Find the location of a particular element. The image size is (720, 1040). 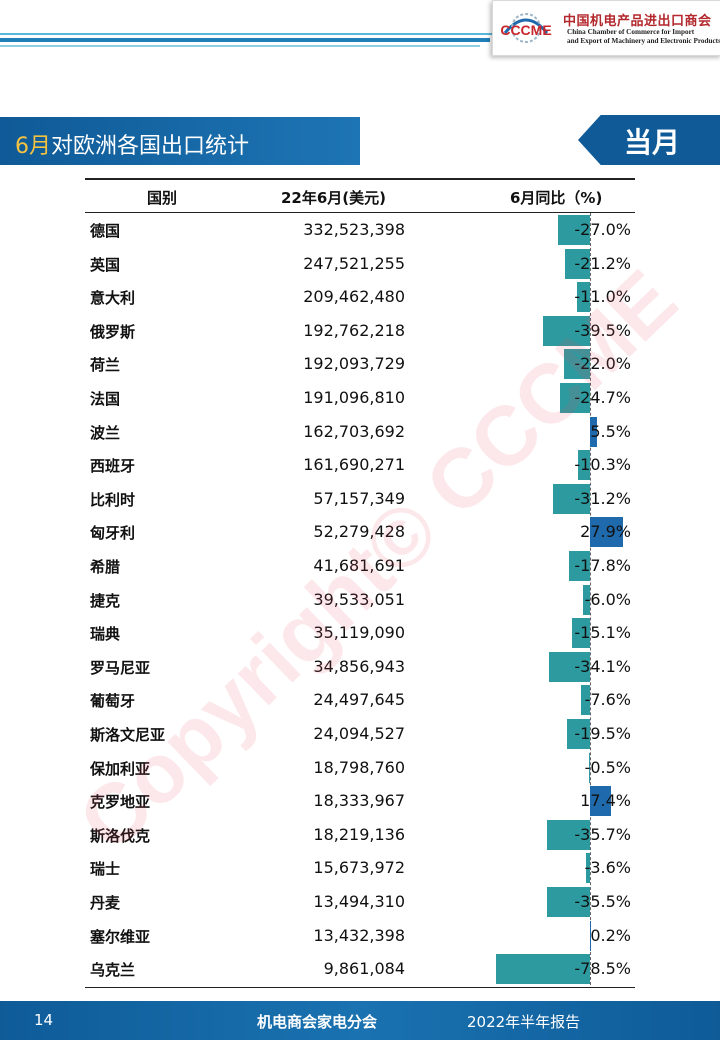

yoy-zero-axis is located at coordinates (590, 599).